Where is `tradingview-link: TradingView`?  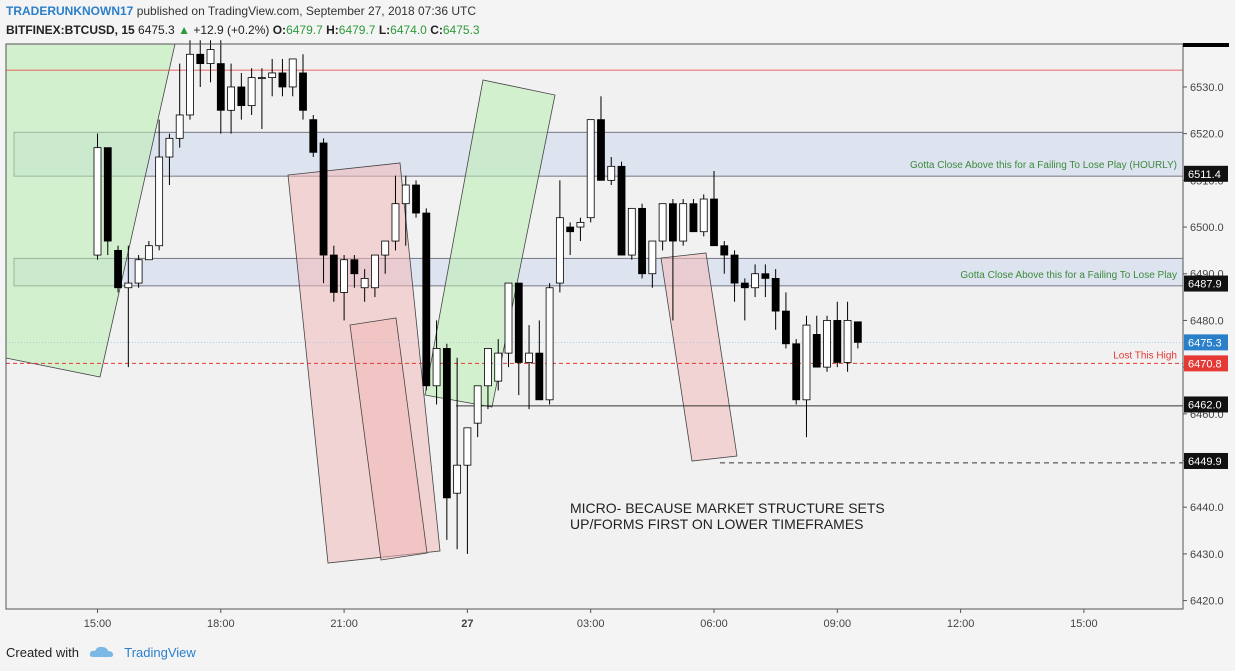 tradingview-link: TradingView is located at coordinates (160, 652).